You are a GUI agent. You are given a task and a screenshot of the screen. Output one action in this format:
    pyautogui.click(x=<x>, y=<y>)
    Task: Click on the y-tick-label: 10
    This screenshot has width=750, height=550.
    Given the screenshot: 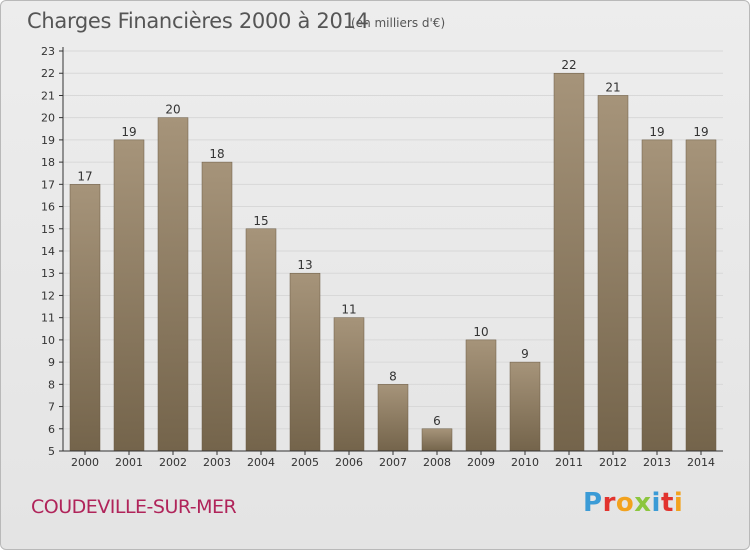 What is the action you would take?
    pyautogui.click(x=48, y=340)
    